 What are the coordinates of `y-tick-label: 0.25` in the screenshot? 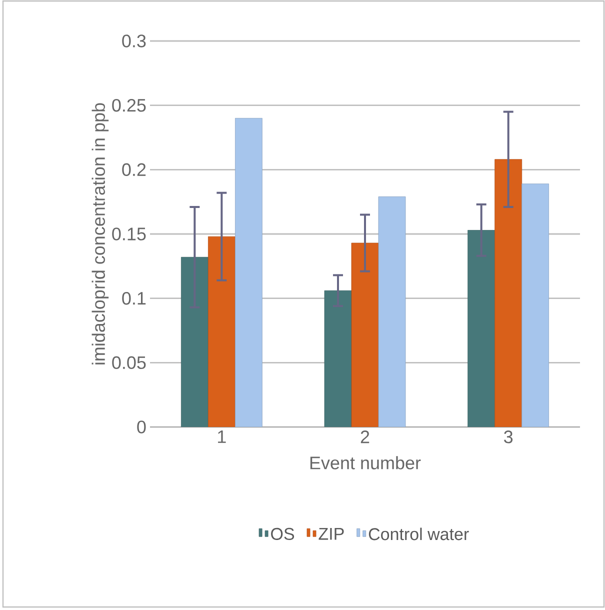 It's located at (129, 105).